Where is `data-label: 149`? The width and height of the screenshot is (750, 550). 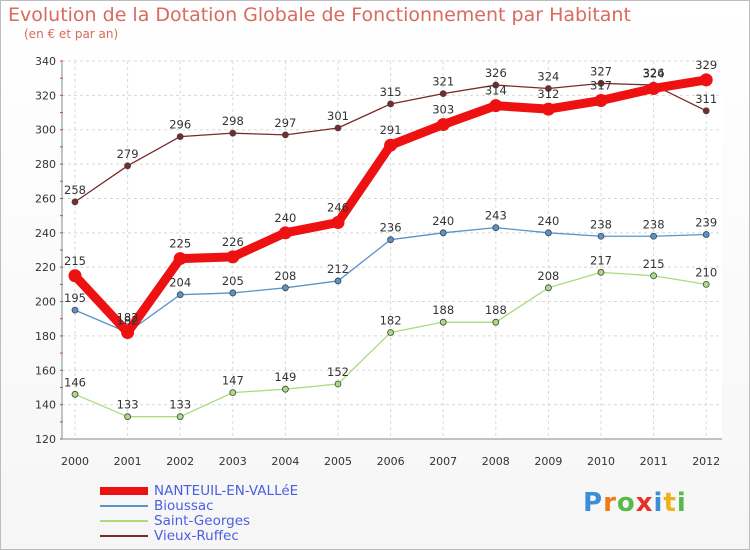
data-label: 149 is located at coordinates (285, 377).